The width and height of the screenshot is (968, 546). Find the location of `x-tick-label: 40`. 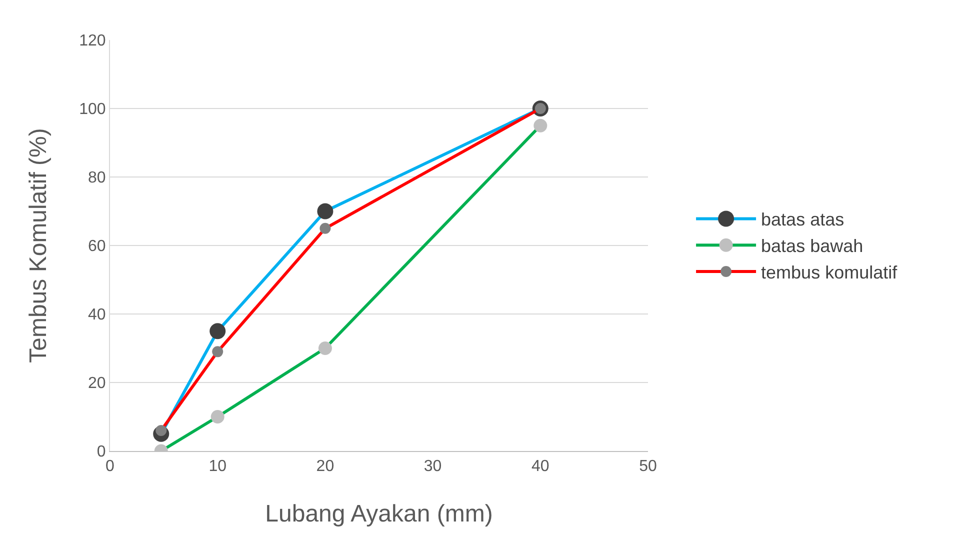

x-tick-label: 40 is located at coordinates (541, 467).